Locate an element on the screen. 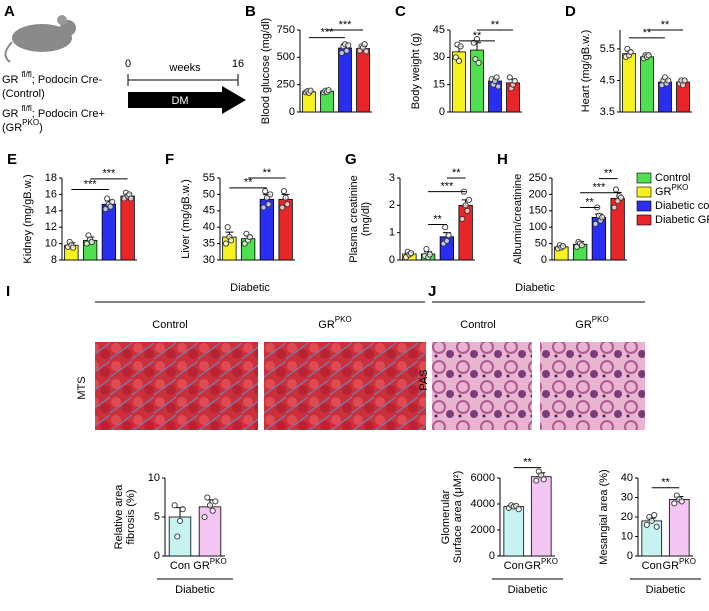 The height and width of the screenshot is (611, 709). y-tick-label: 1 is located at coordinates (392, 233).